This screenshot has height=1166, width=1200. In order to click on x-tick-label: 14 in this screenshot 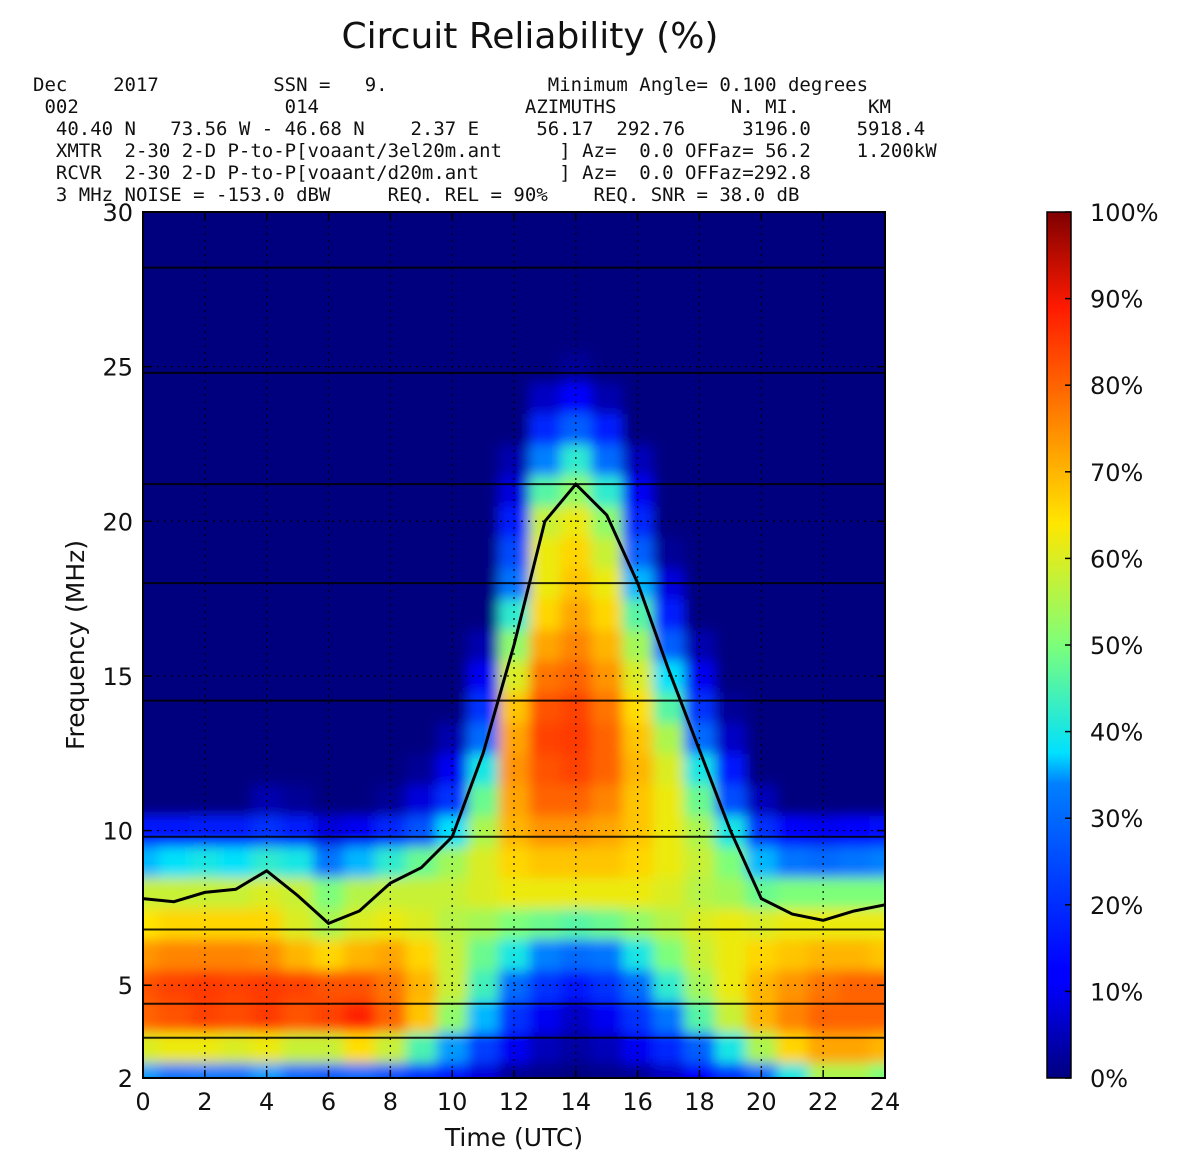, I will do `click(576, 1102)`.